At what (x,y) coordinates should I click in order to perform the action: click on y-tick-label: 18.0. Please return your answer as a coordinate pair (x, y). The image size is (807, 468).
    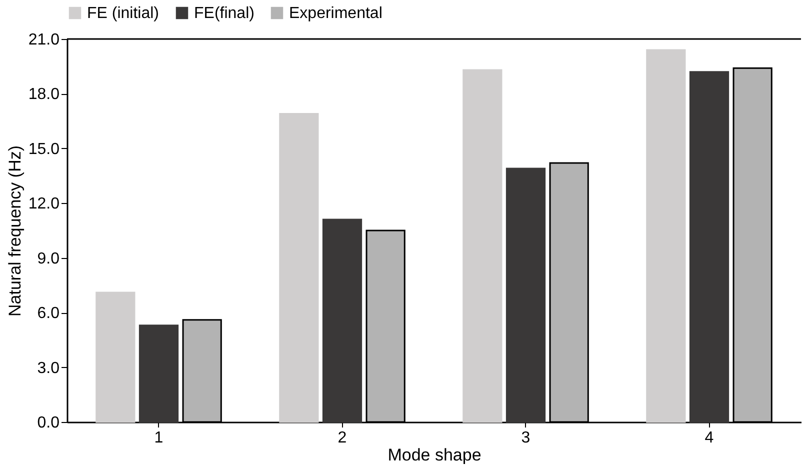
    Looking at the image, I should click on (44, 95).